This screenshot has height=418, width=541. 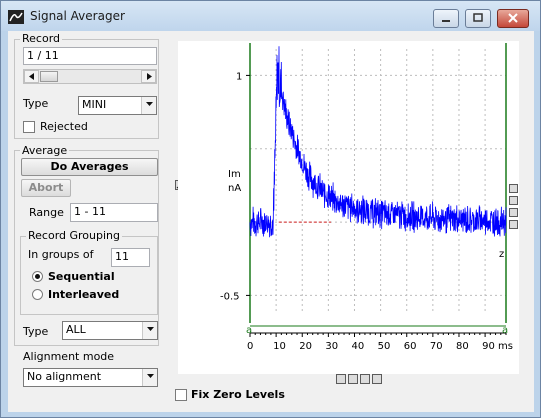 I want to click on y-zoom-out-button, so click(x=513, y=212).